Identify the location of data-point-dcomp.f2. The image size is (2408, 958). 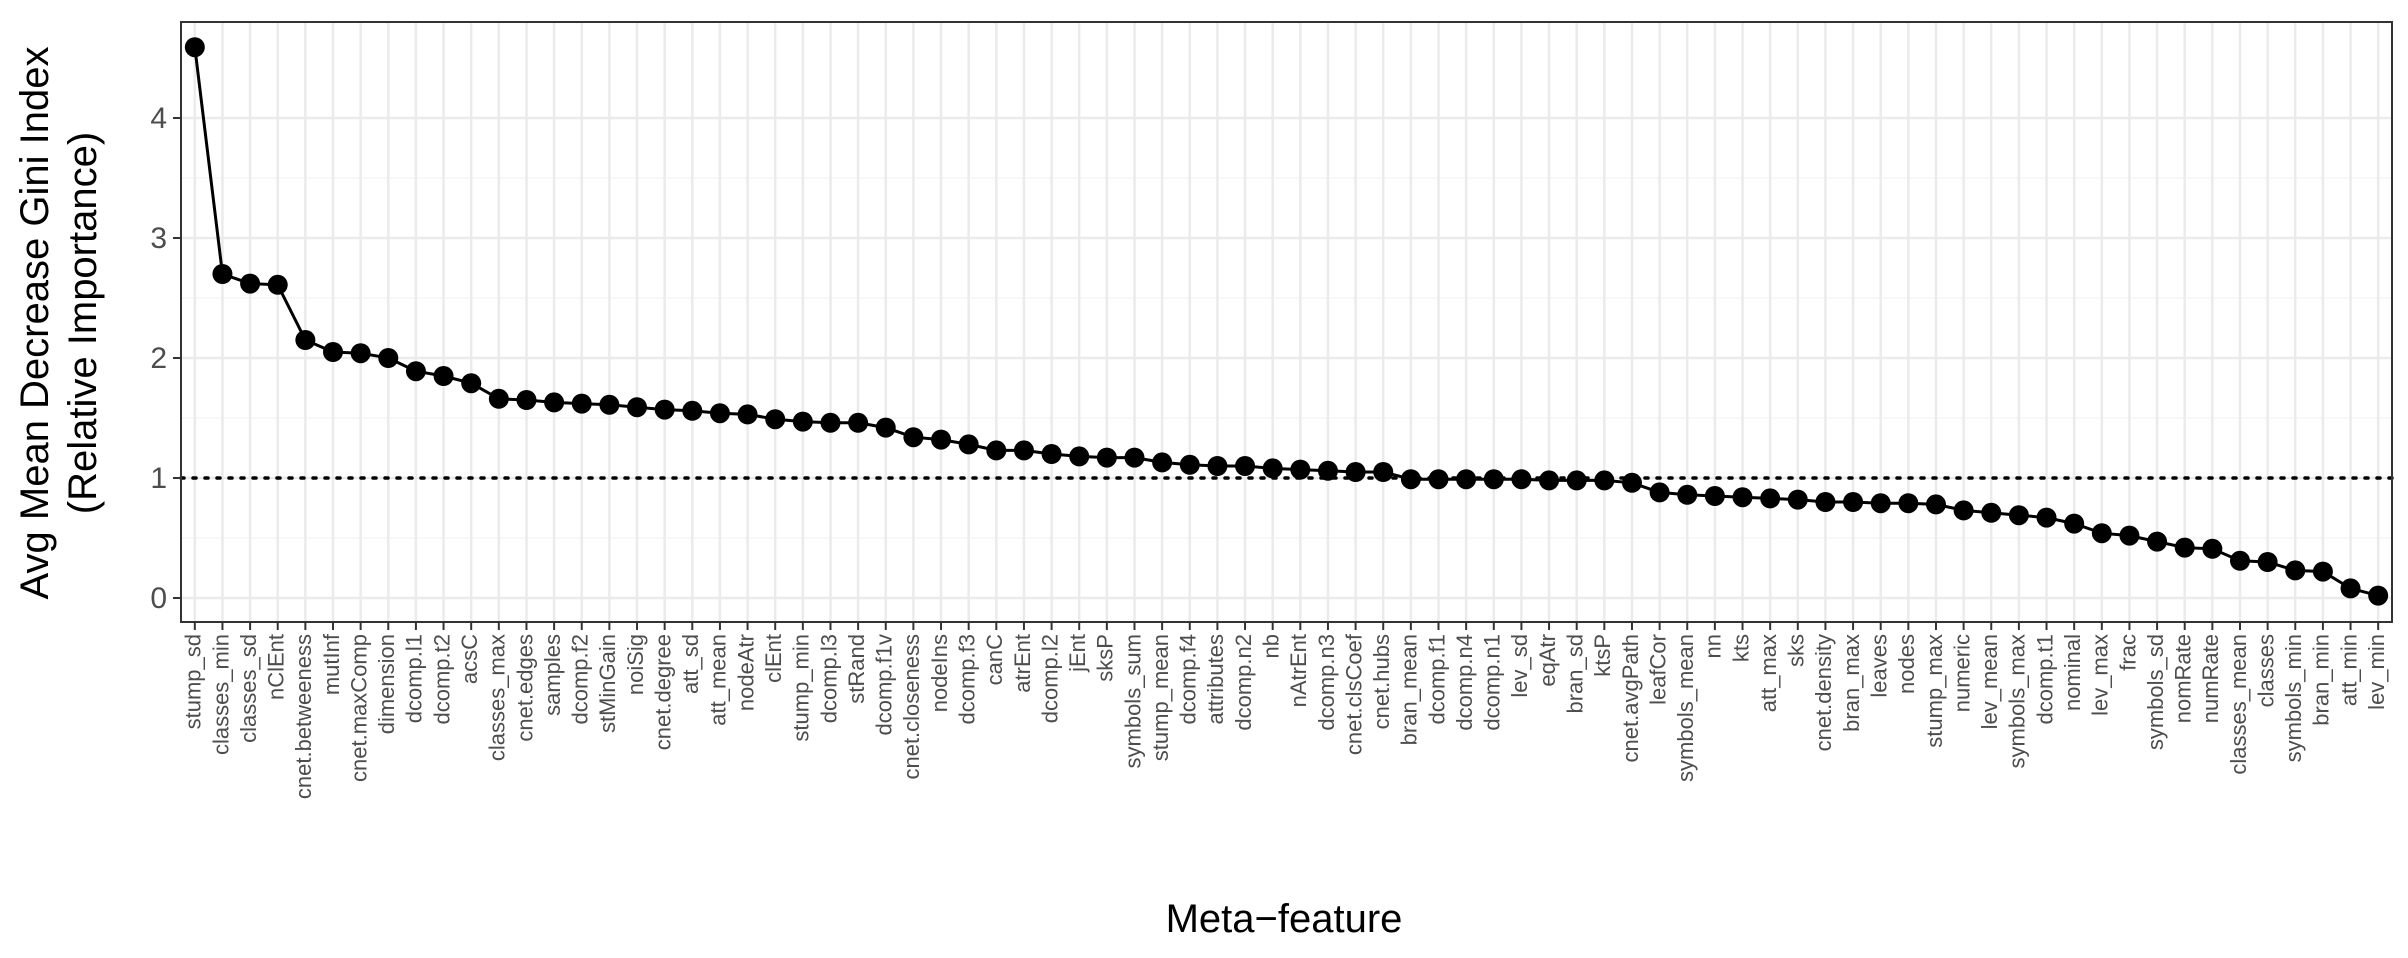
(581, 403).